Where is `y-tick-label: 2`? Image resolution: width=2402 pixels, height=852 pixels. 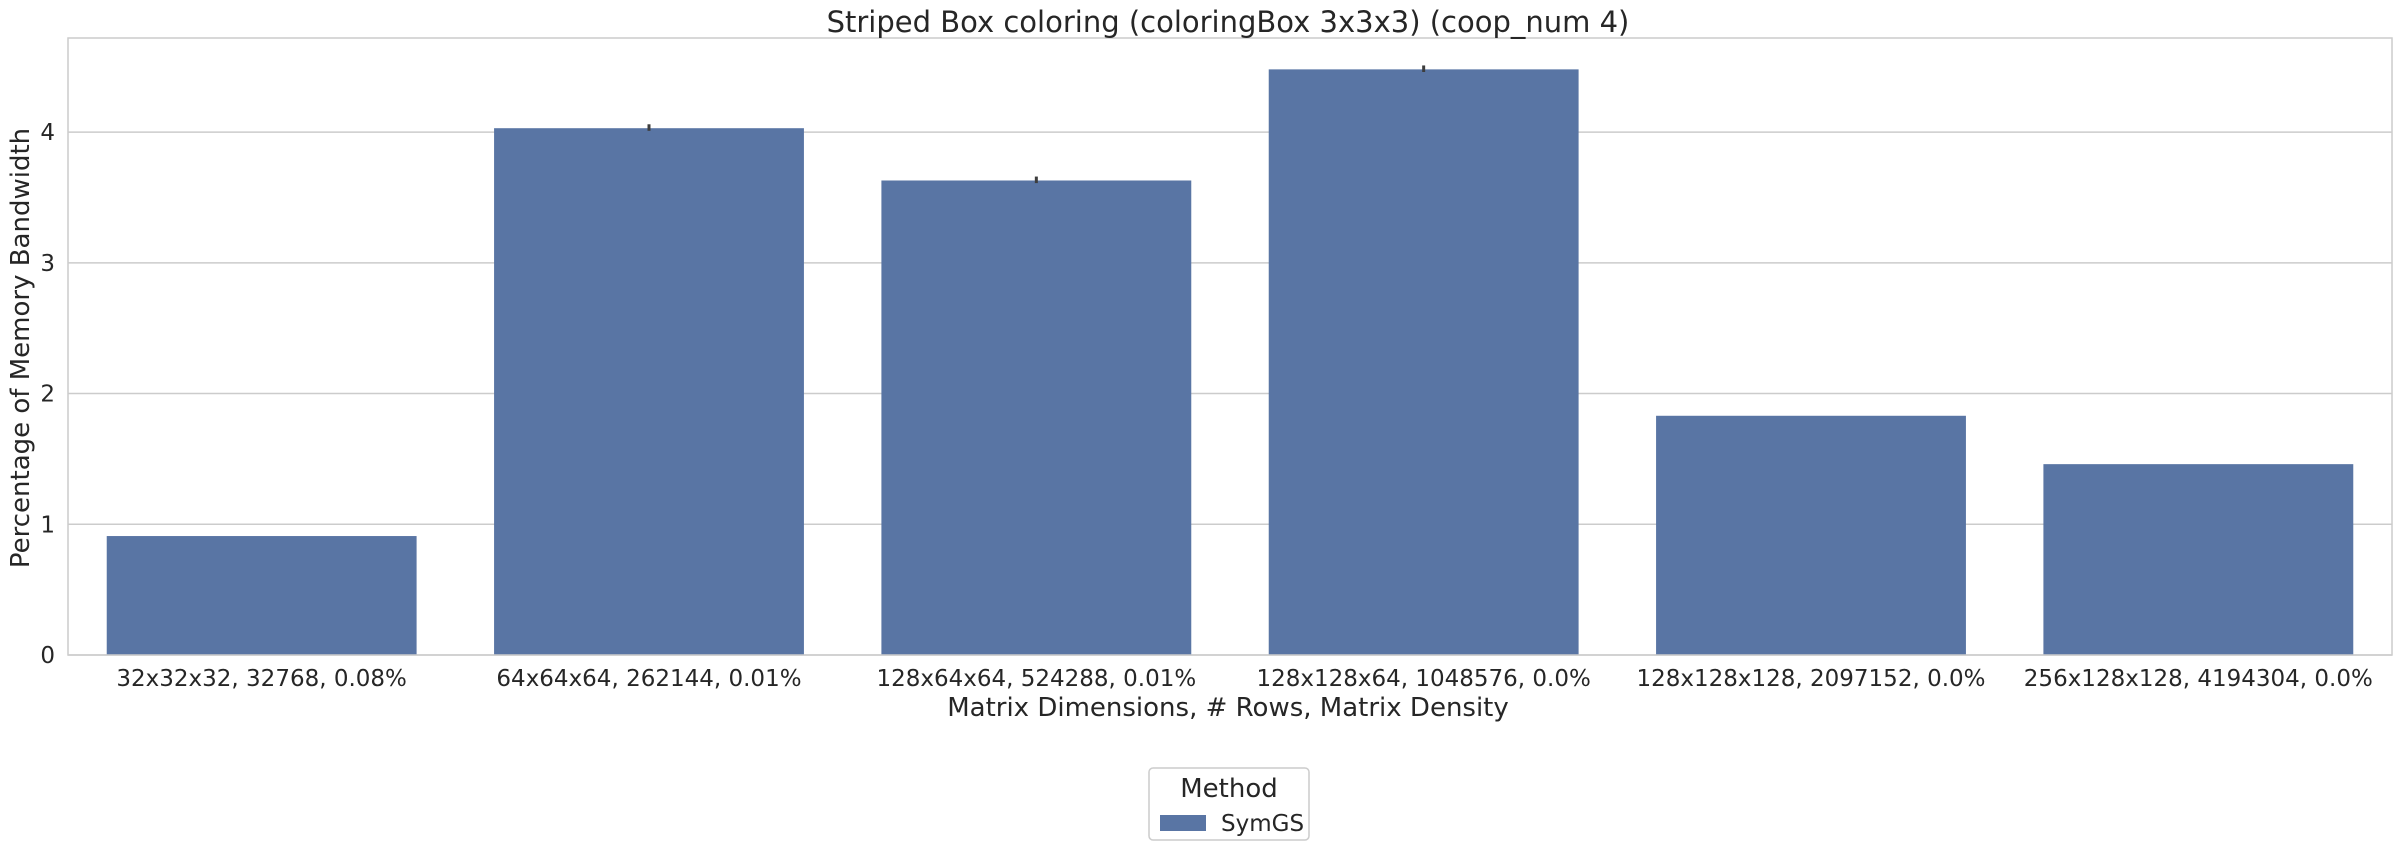 y-tick-label: 2 is located at coordinates (47, 395).